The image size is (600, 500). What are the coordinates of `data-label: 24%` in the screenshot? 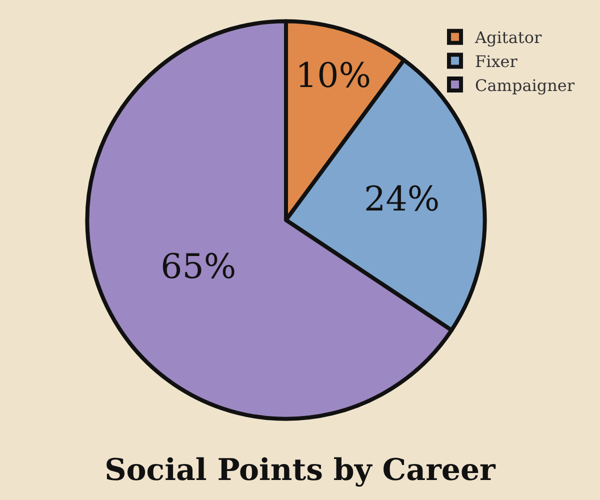 It's located at (402, 200).